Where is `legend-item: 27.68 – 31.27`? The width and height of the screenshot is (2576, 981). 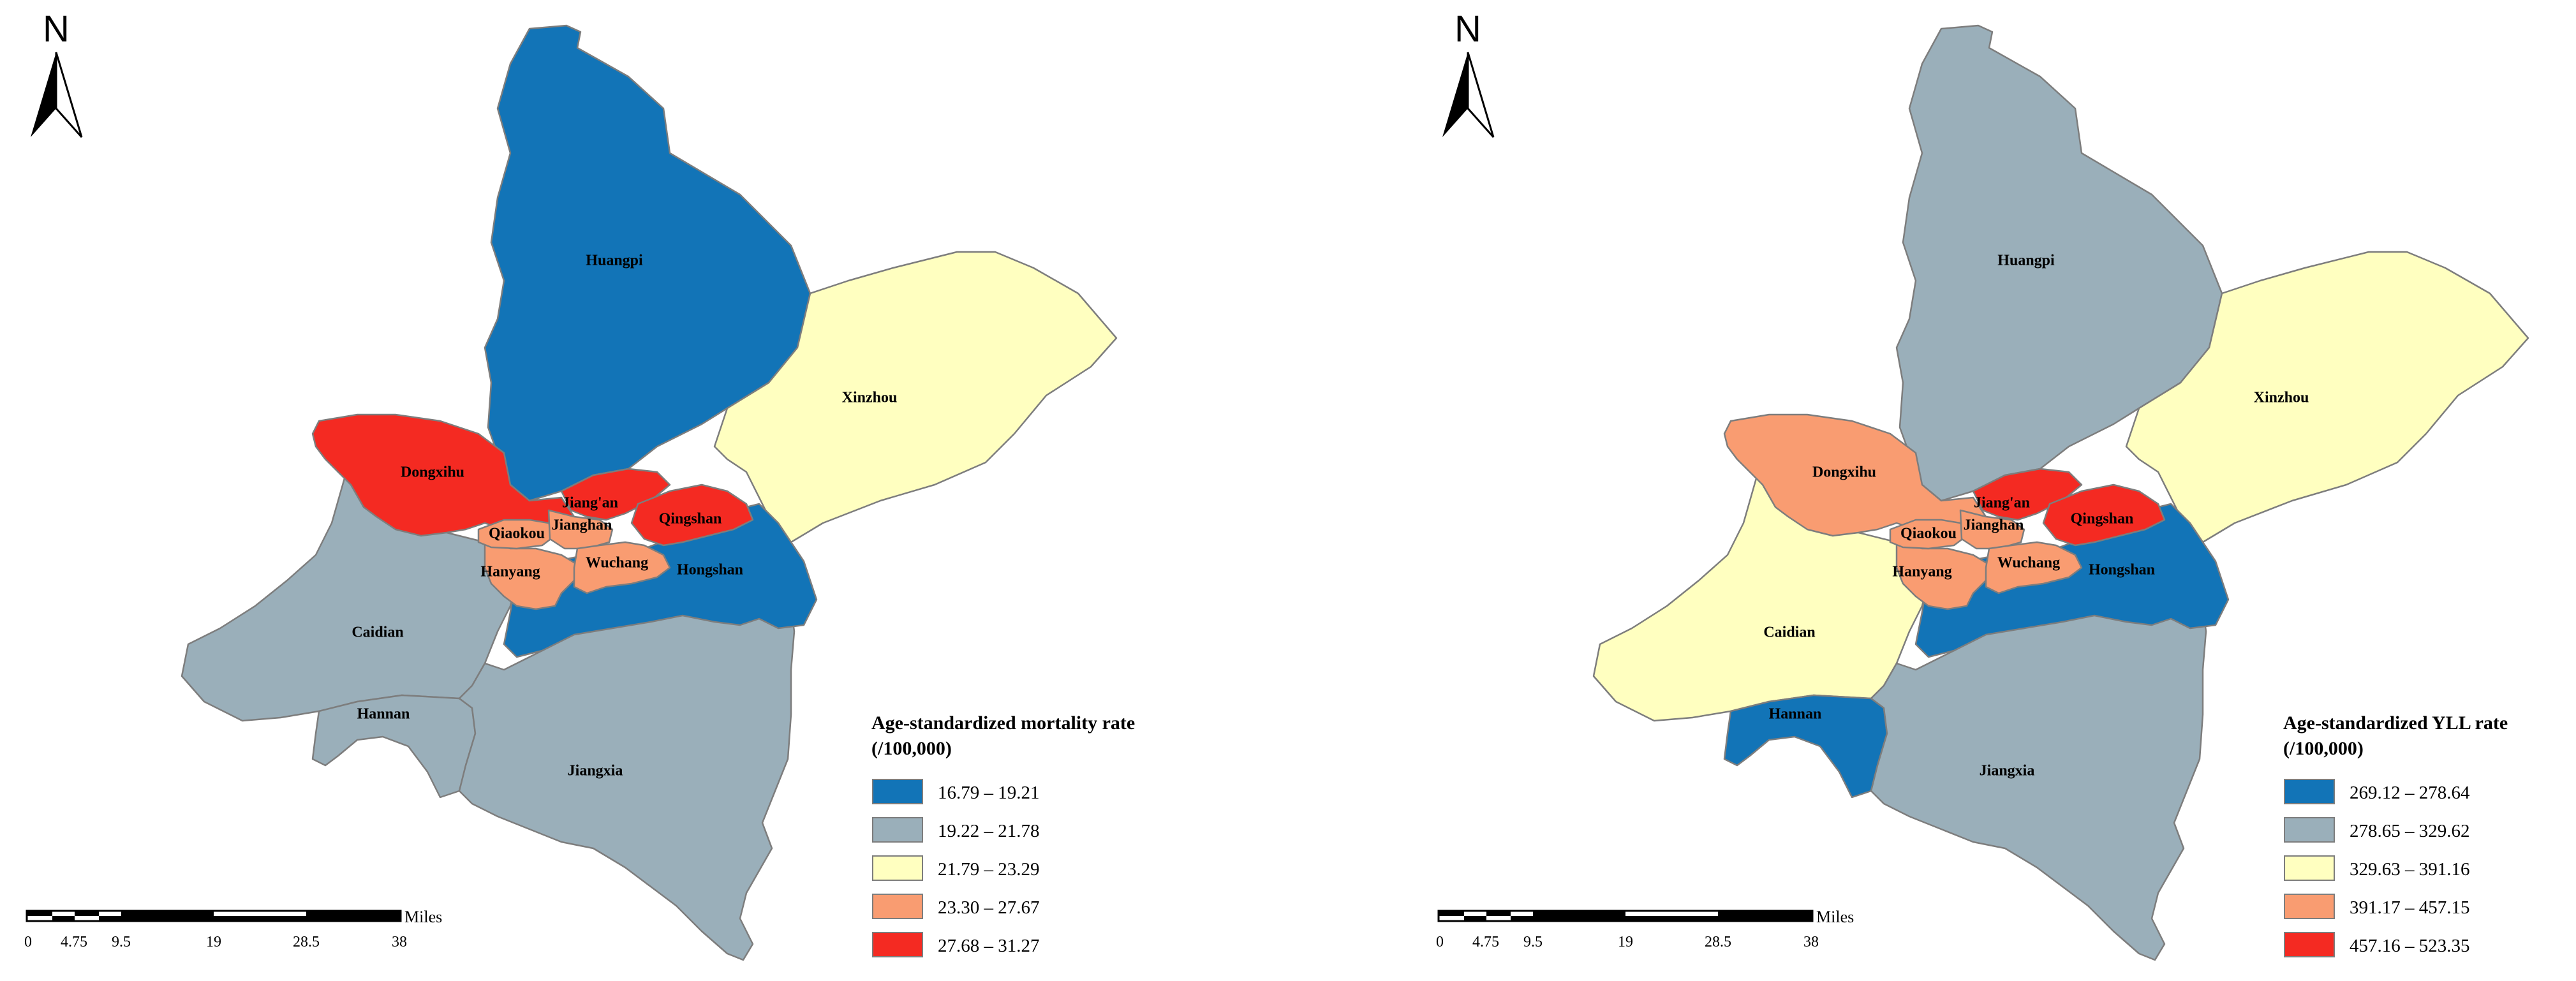
legend-item: 27.68 – 31.27 is located at coordinates (956, 944).